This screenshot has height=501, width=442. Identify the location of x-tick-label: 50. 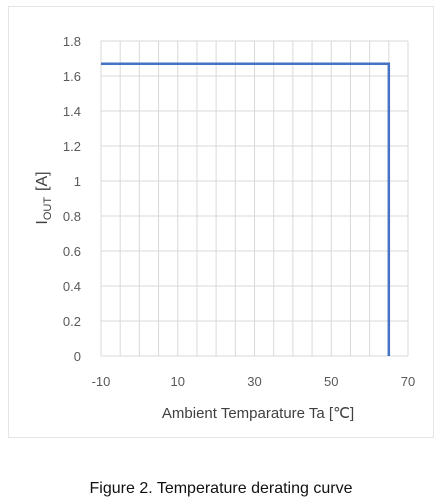
(331, 381).